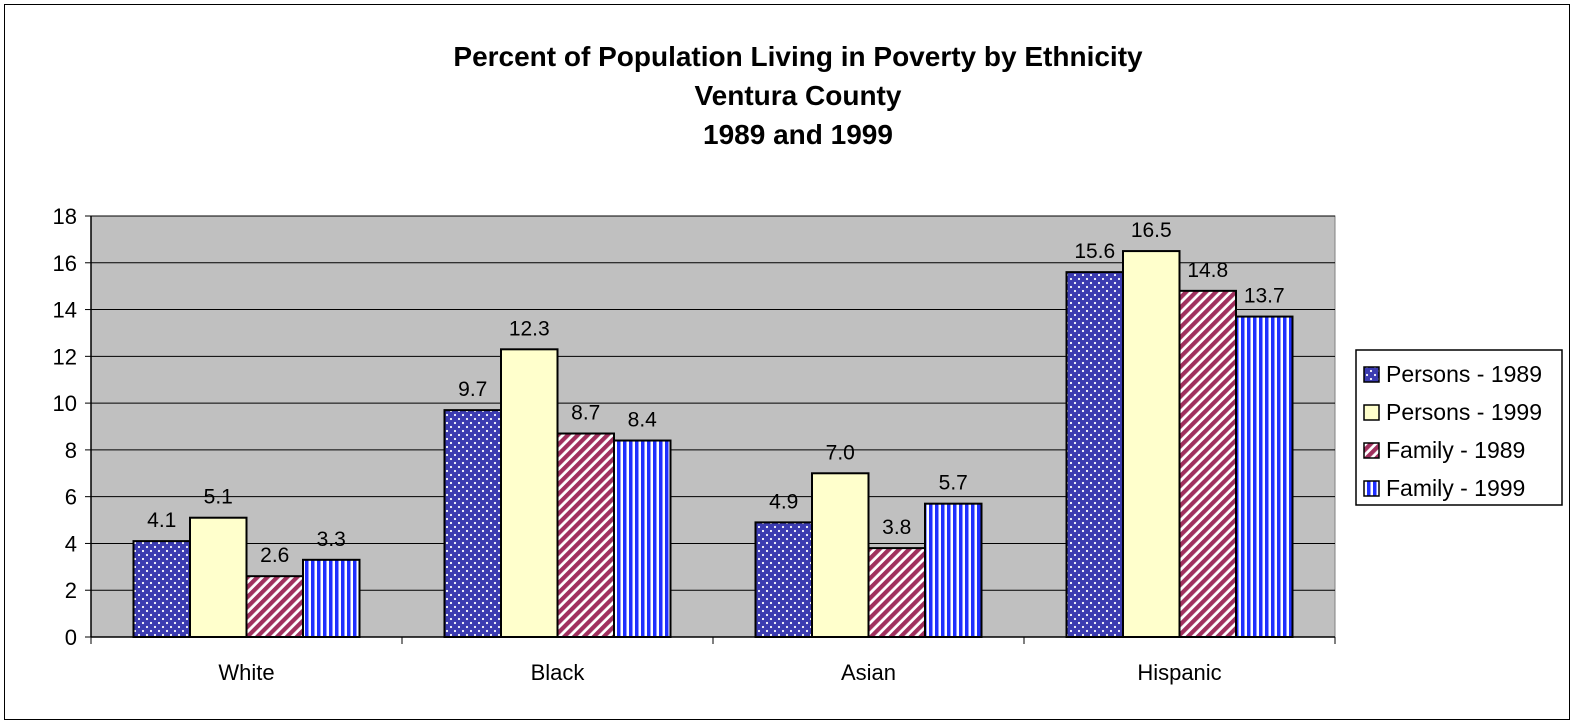 The height and width of the screenshot is (727, 1579). What do you see at coordinates (1464, 374) in the screenshot?
I see `legend-label-persons-1989: Persons - 1989` at bounding box center [1464, 374].